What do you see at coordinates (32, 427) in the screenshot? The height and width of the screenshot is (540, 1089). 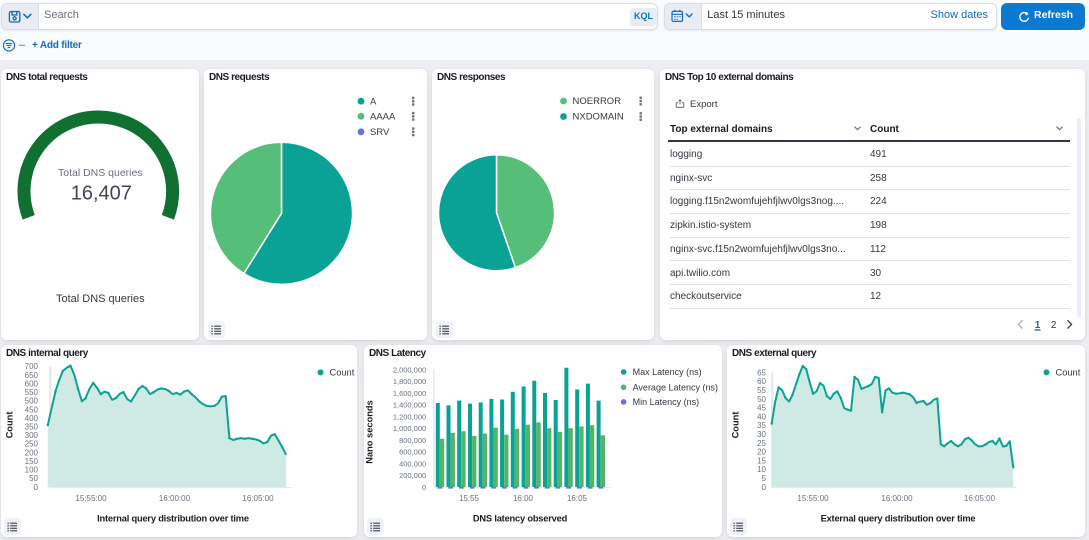 I see `svg-text: 350` at bounding box center [32, 427].